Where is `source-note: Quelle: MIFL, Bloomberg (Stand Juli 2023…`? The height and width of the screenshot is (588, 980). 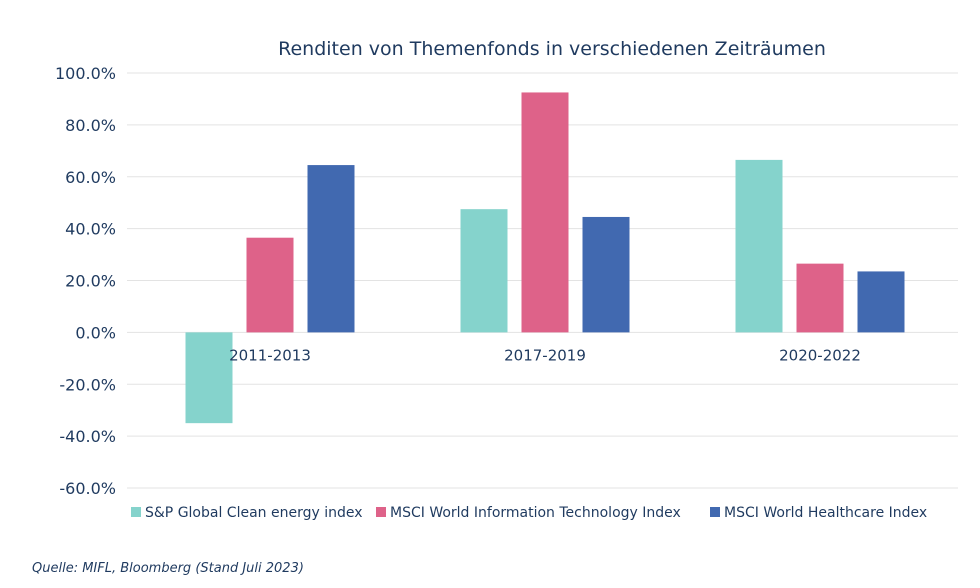
source-note: Quelle: MIFL, Bloomberg (Stand Juli 2023… is located at coordinates (168, 568).